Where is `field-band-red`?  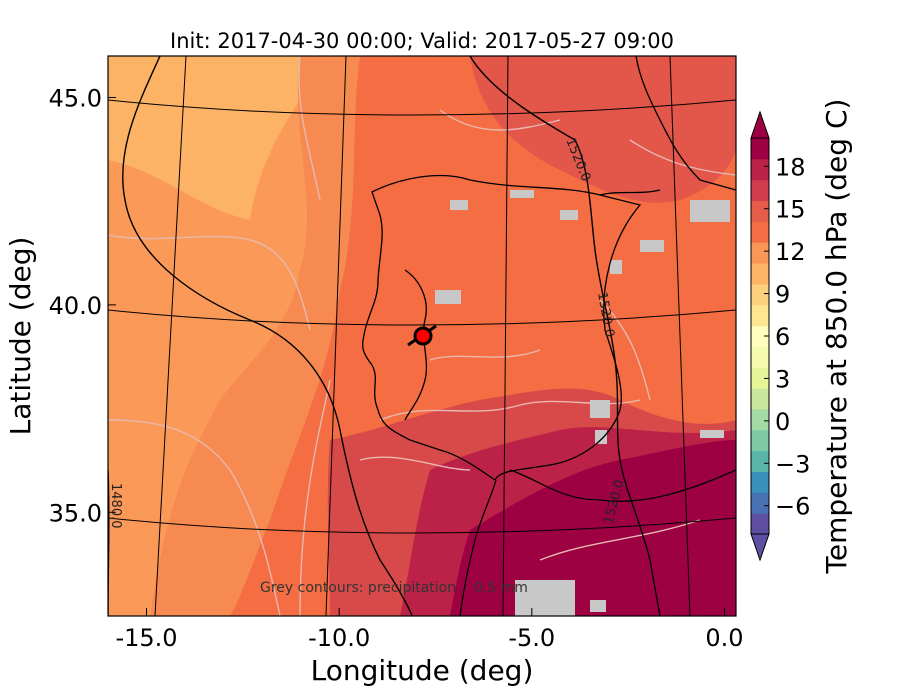
field-band-red is located at coordinates (603, 129).